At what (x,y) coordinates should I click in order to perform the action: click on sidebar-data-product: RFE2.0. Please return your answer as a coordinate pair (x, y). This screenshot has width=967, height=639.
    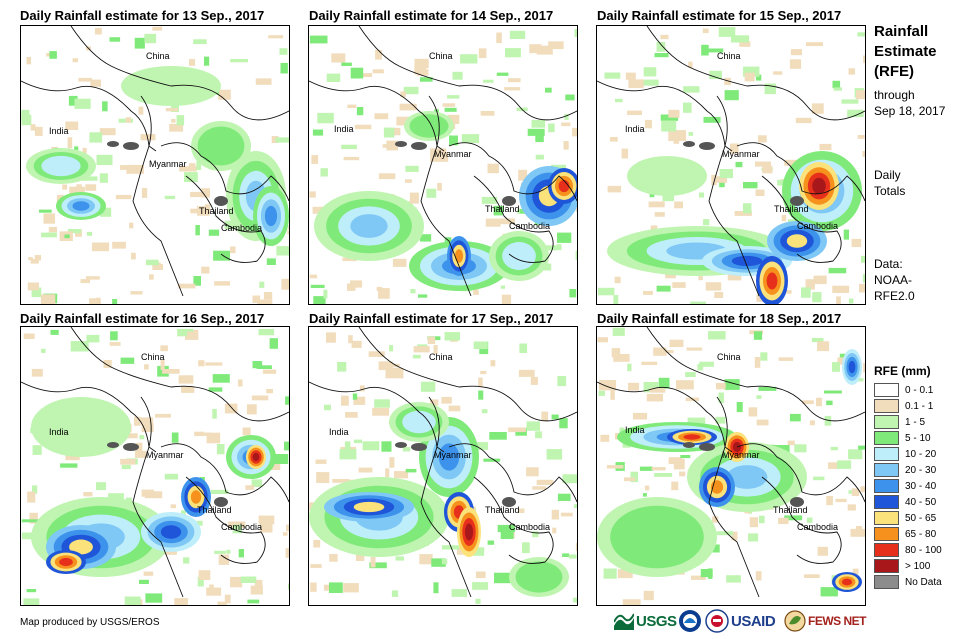
    Looking at the image, I should click on (894, 296).